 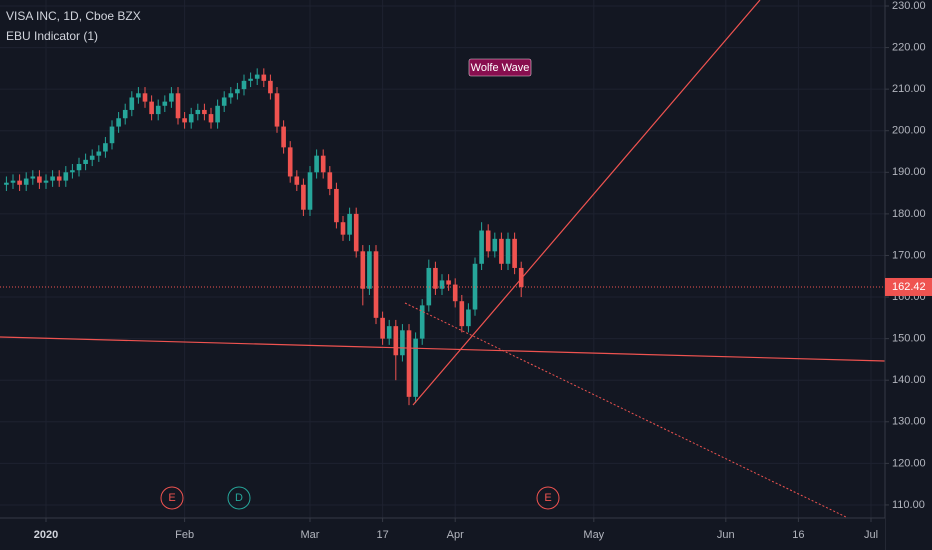 What do you see at coordinates (310, 535) in the screenshot?
I see `x-tick-label: Mar` at bounding box center [310, 535].